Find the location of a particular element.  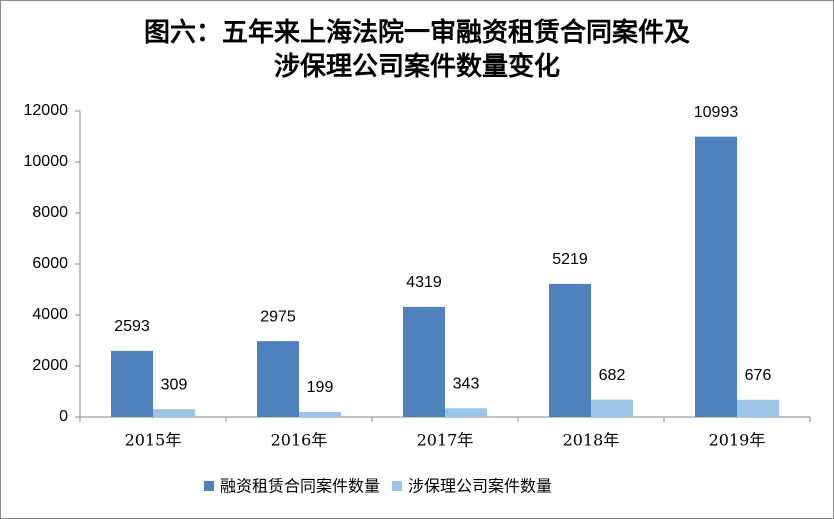

data-label: 309 is located at coordinates (174, 384).